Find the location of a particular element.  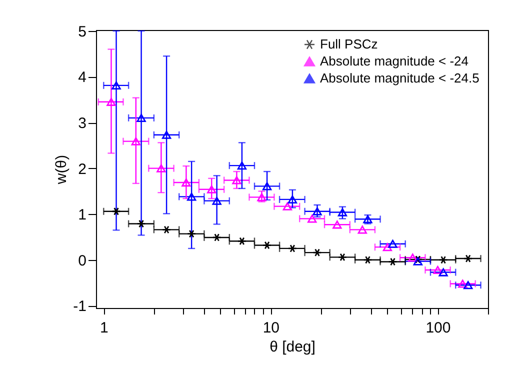

y-tick-label: 0 is located at coordinates (82, 261).